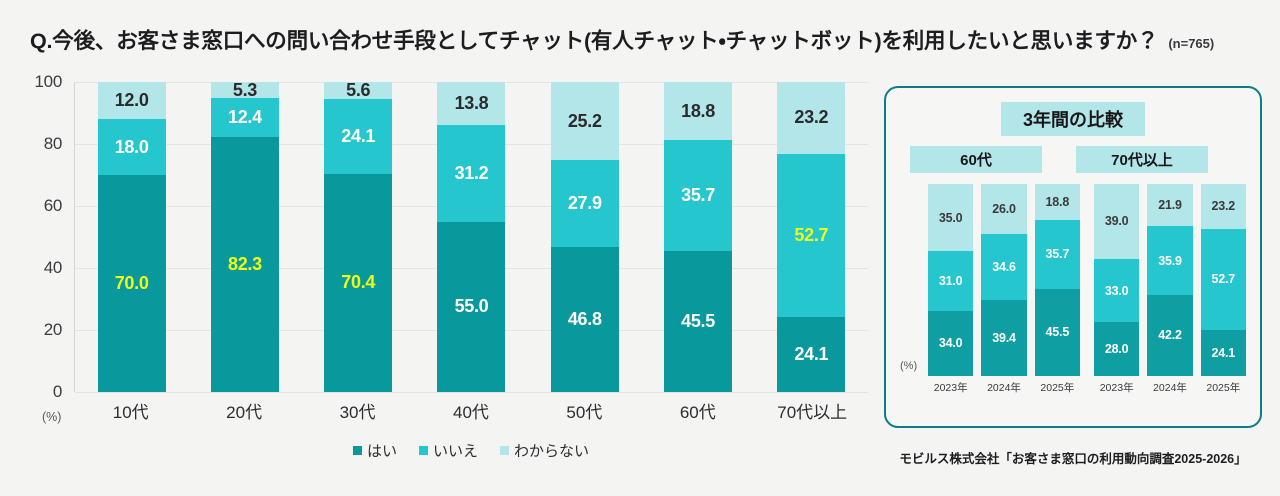 This screenshot has width=1280, height=496. Describe the element at coordinates (1004, 267) in the screenshot. I see `comparison-bar-segment: 34.6` at that location.